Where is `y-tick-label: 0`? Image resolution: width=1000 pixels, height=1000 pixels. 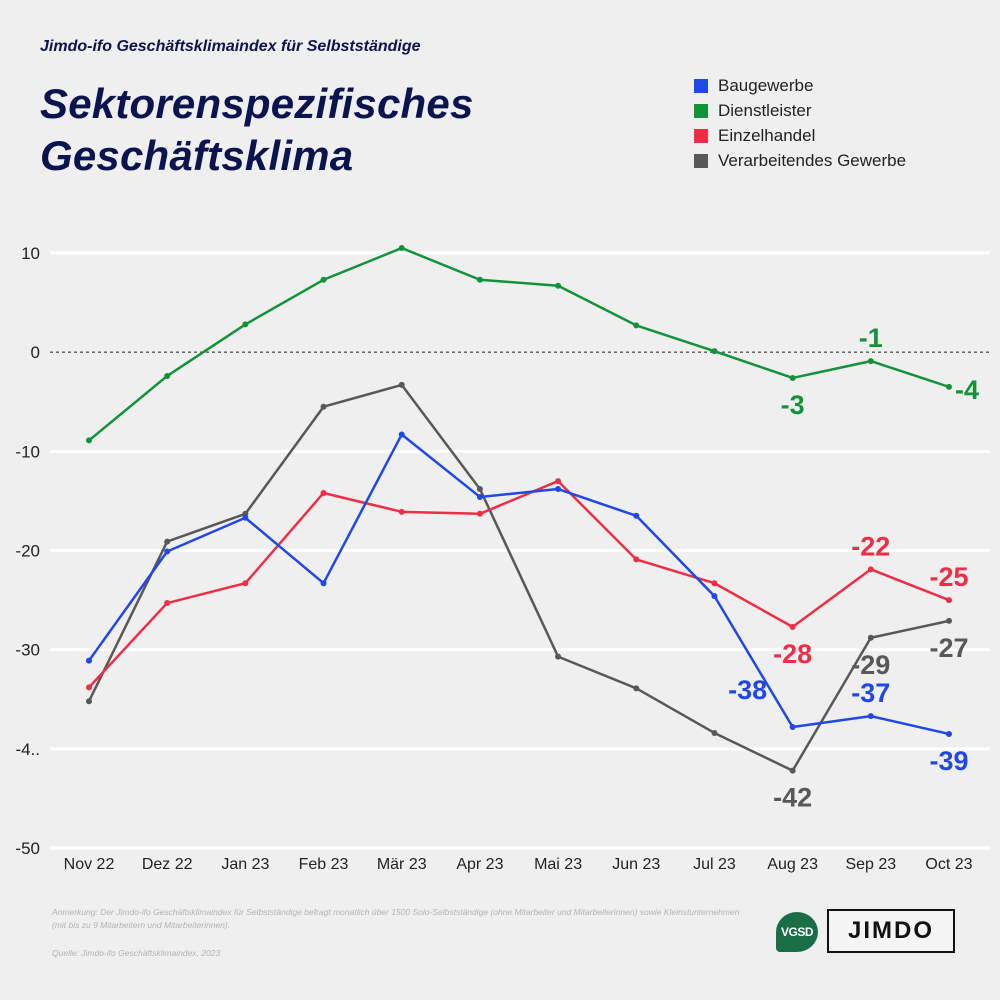
y-tick-label: 0 is located at coordinates (35, 352).